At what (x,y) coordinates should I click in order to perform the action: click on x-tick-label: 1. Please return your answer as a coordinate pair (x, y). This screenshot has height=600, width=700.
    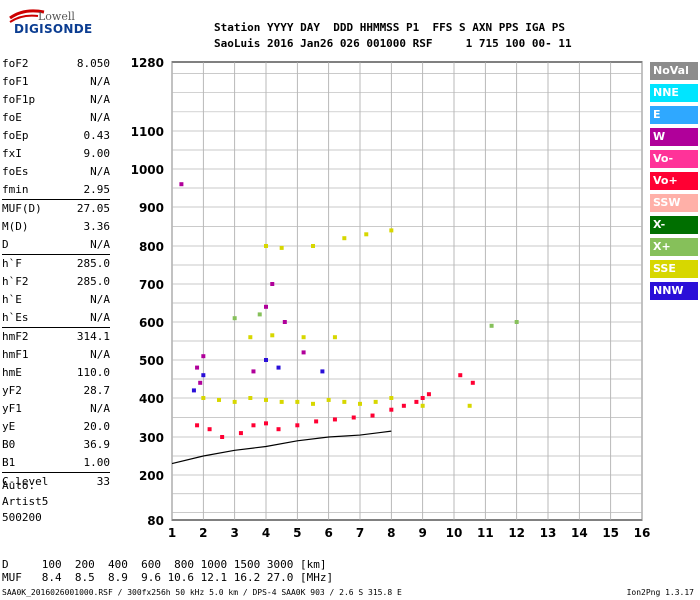
    Looking at the image, I should click on (172, 533).